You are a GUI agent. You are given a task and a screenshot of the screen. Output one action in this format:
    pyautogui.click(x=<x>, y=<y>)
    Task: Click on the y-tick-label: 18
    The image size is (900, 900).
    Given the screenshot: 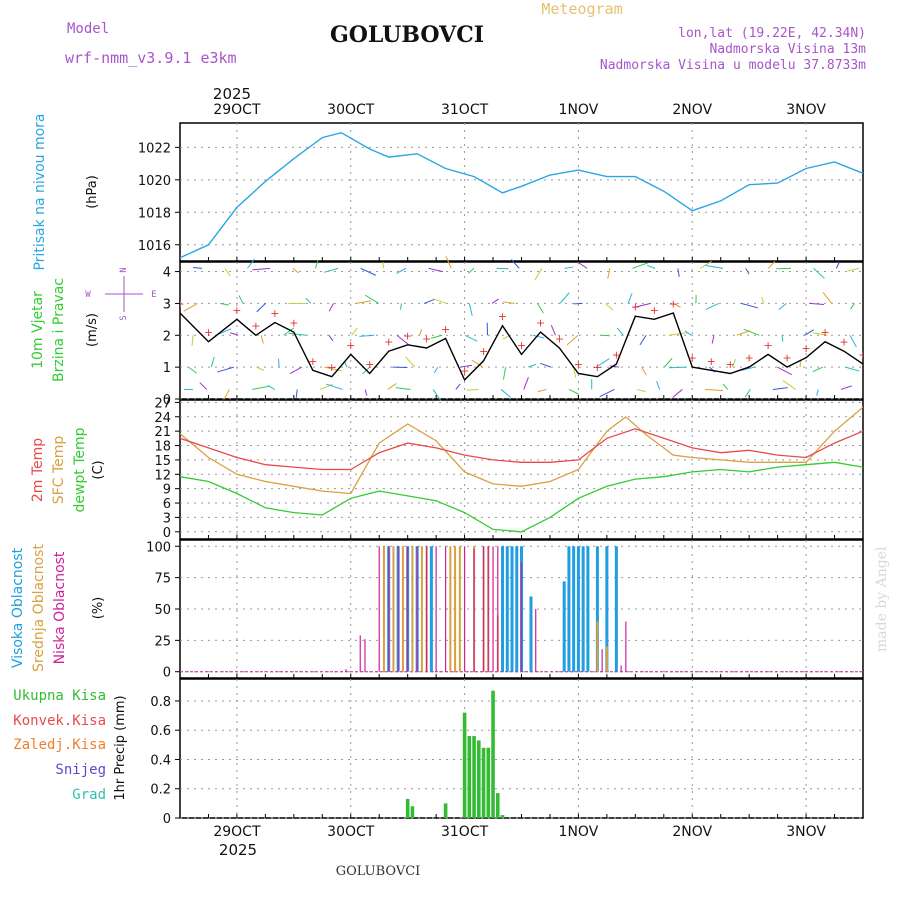 What is the action you would take?
    pyautogui.click(x=162, y=447)
    